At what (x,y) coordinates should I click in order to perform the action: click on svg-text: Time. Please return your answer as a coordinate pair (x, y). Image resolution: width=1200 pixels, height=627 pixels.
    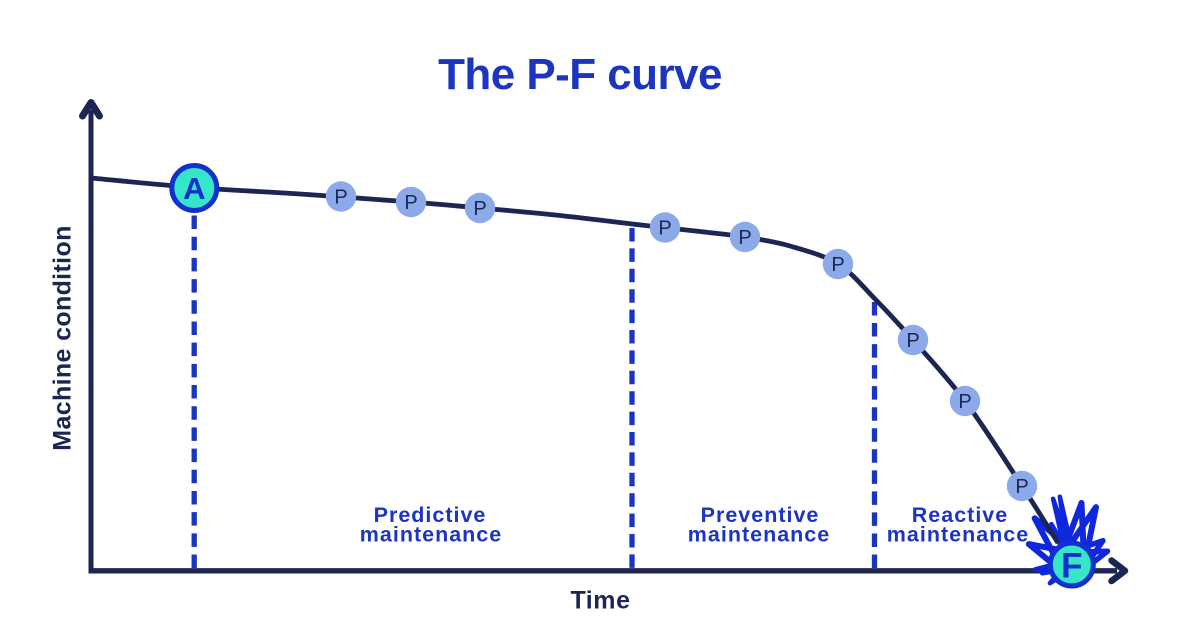
    Looking at the image, I should click on (600, 601).